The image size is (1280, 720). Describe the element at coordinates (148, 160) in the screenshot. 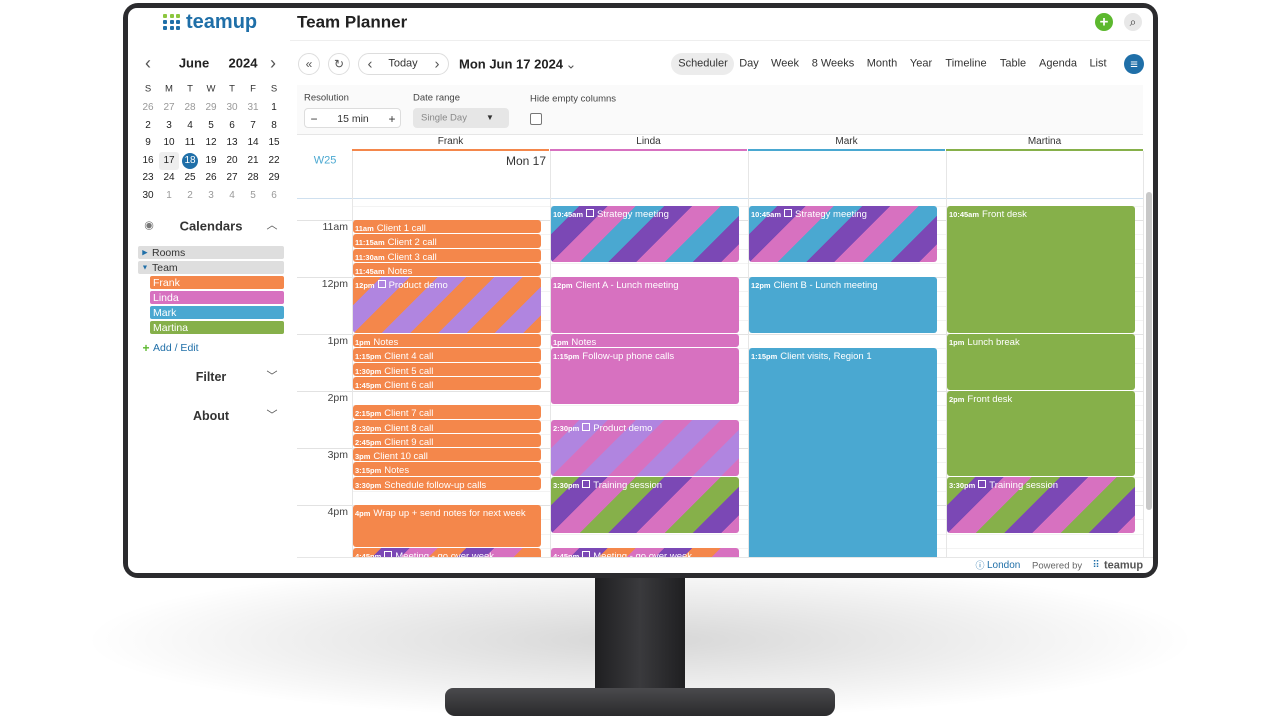

I see `day: 16` at that location.